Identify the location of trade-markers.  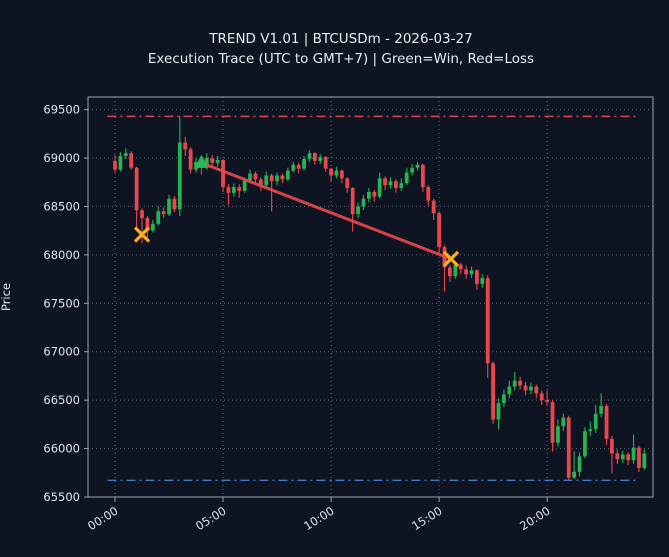
(296, 211).